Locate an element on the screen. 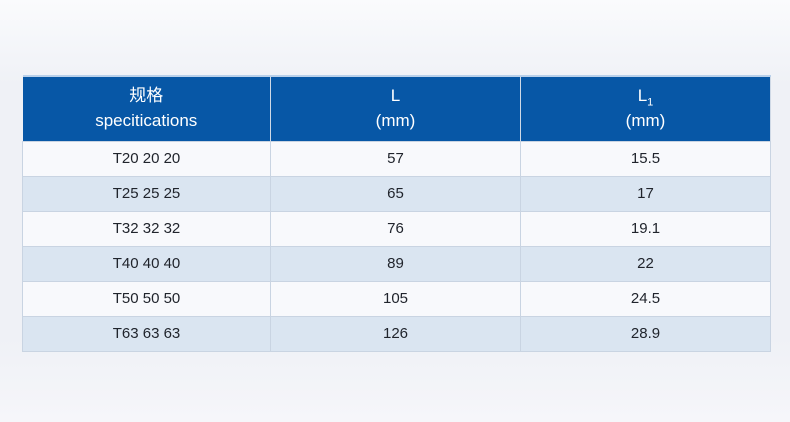 The image size is (790, 422). cell-l: 76 is located at coordinates (395, 228).